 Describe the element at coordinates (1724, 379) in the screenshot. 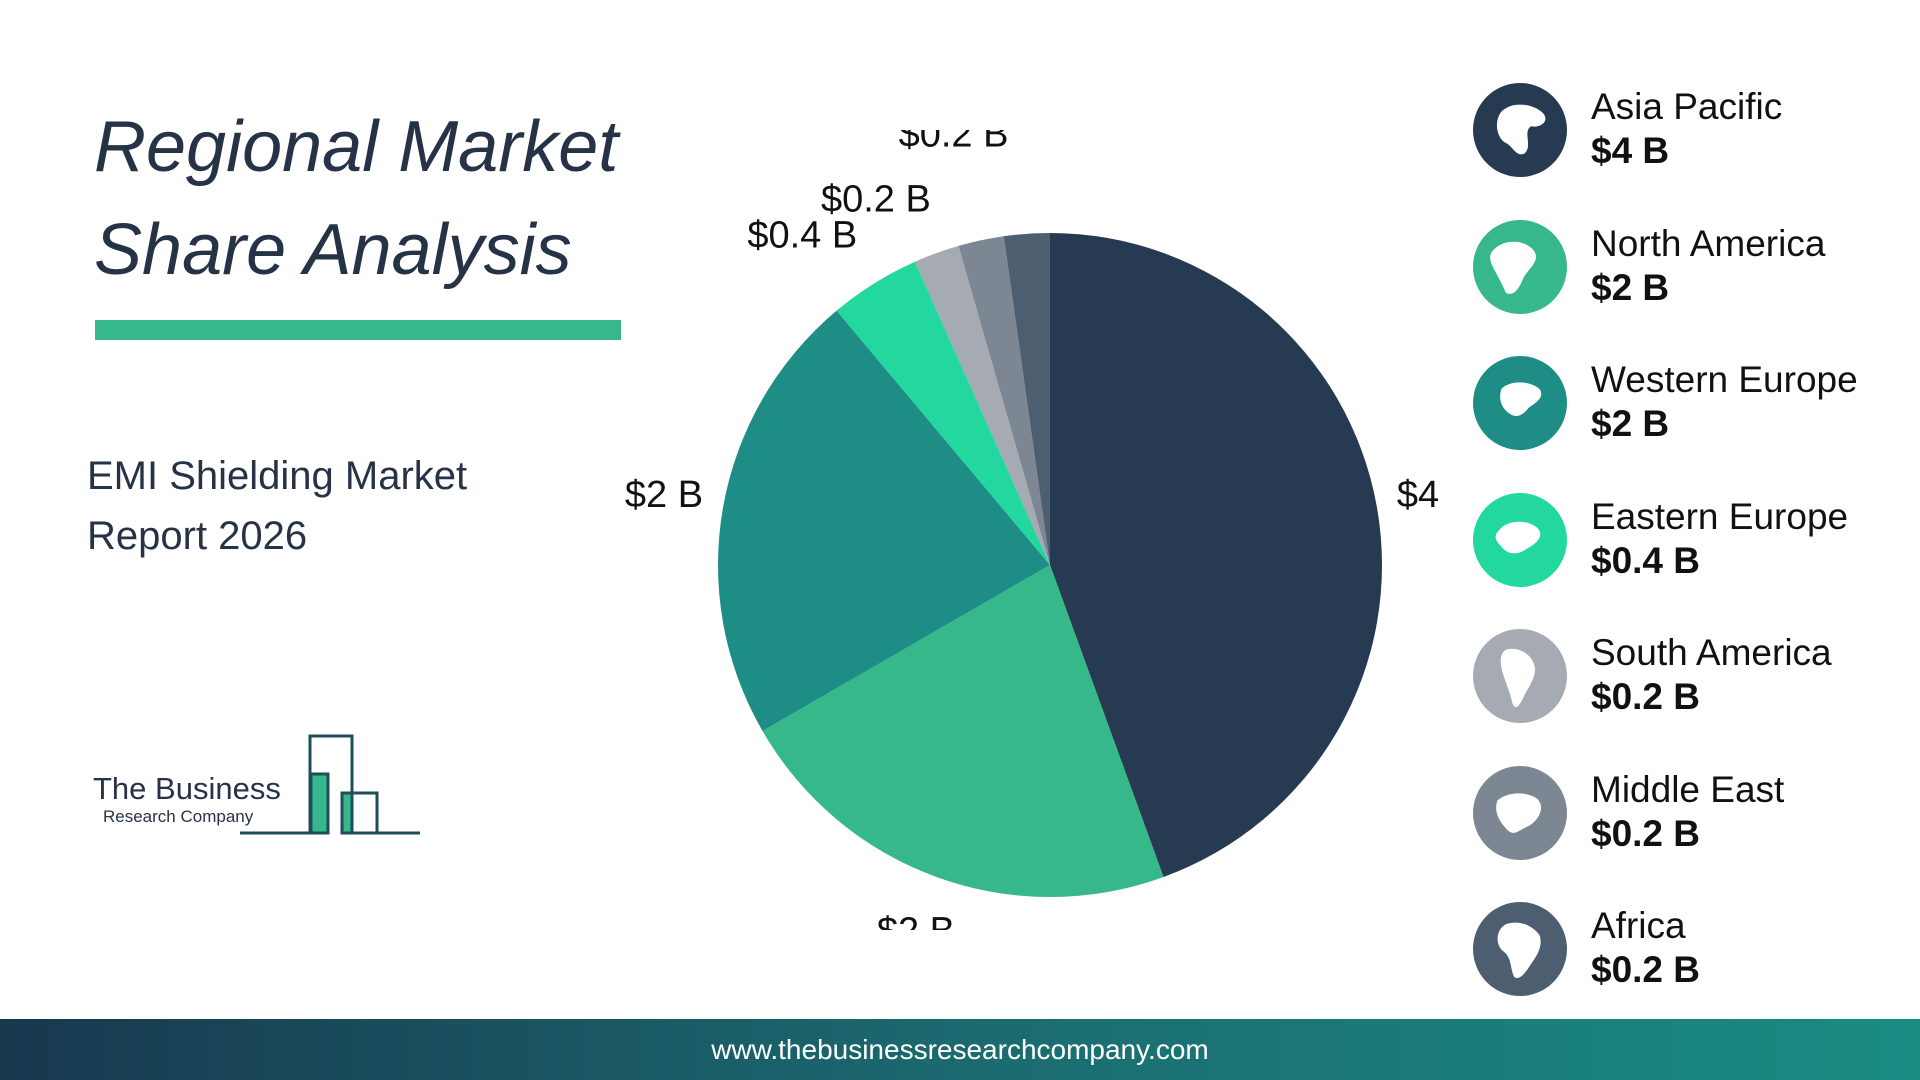

I see `legend-name: Western Europe` at that location.